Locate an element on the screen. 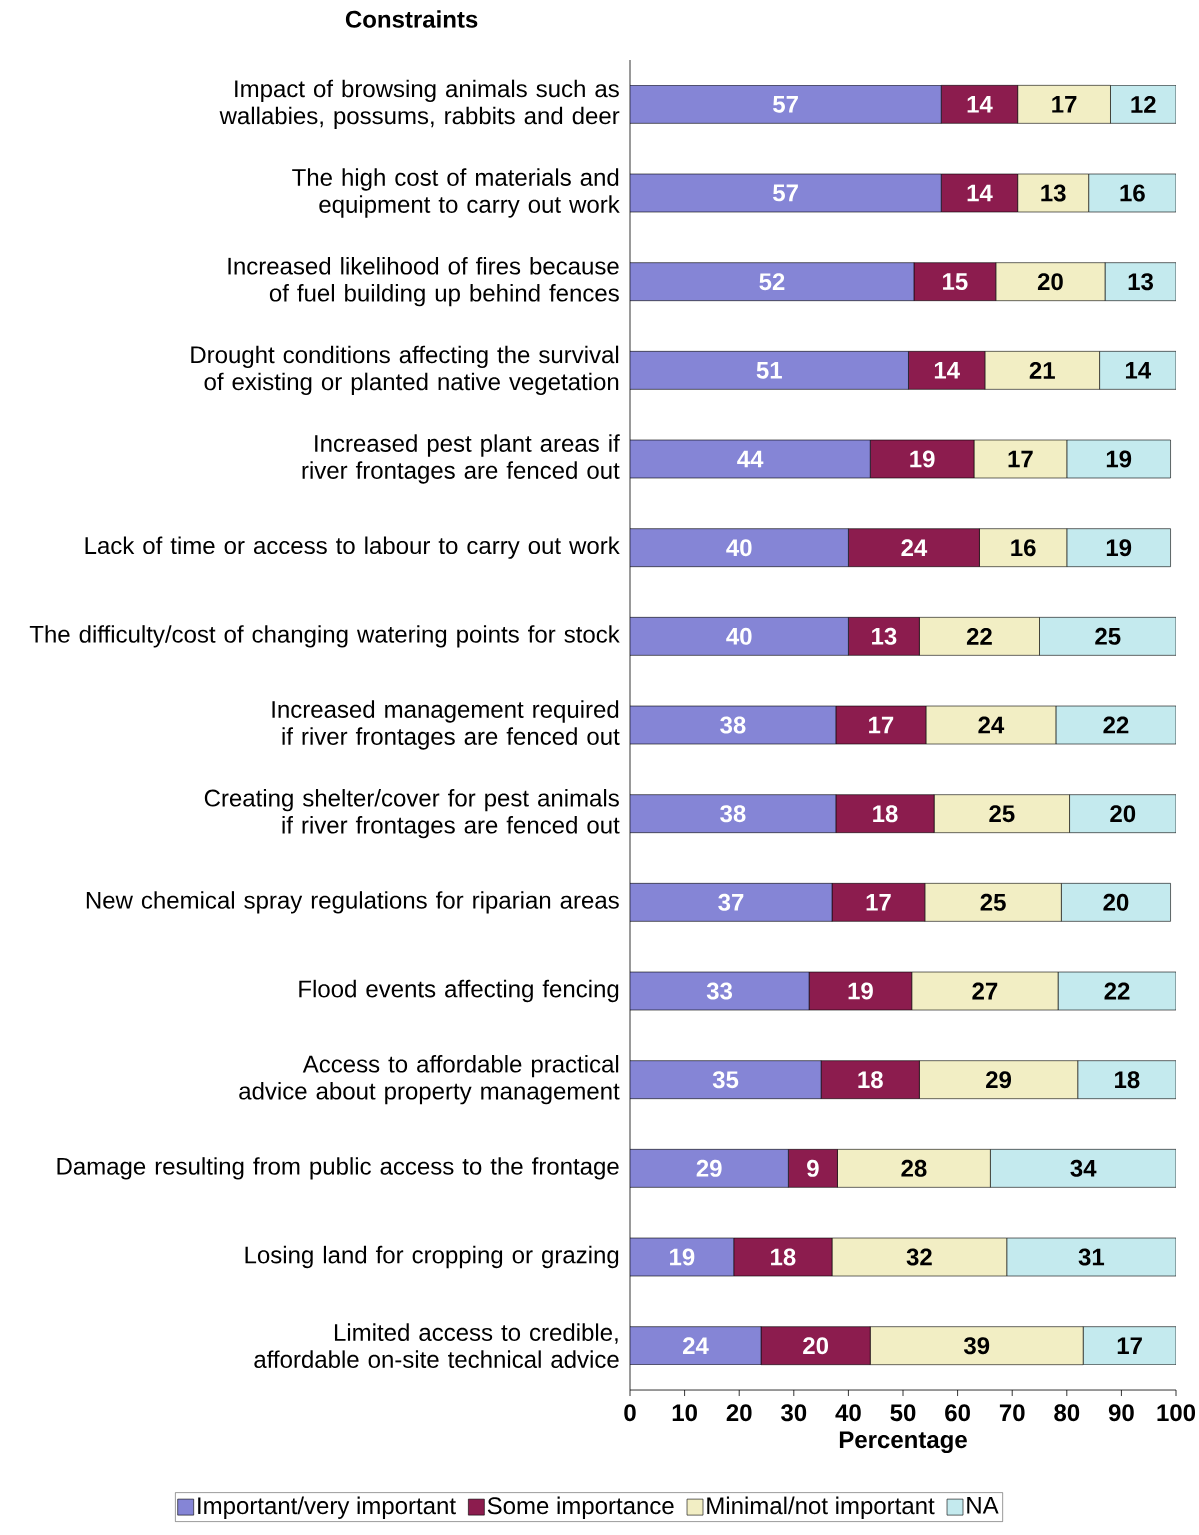 Image resolution: width=1199 pixels, height=1535 pixels. x-tick-label: 10 is located at coordinates (684, 1413).